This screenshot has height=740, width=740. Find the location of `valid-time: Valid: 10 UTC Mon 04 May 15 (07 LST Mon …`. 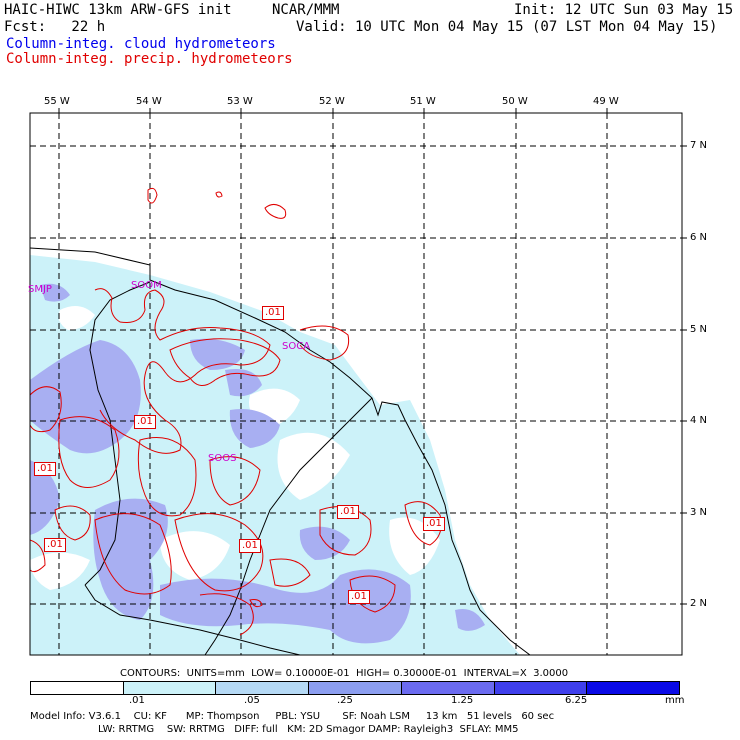

valid-time: Valid: 10 UTC Mon 04 May 15 (07 LST Mon … is located at coordinates (507, 27).